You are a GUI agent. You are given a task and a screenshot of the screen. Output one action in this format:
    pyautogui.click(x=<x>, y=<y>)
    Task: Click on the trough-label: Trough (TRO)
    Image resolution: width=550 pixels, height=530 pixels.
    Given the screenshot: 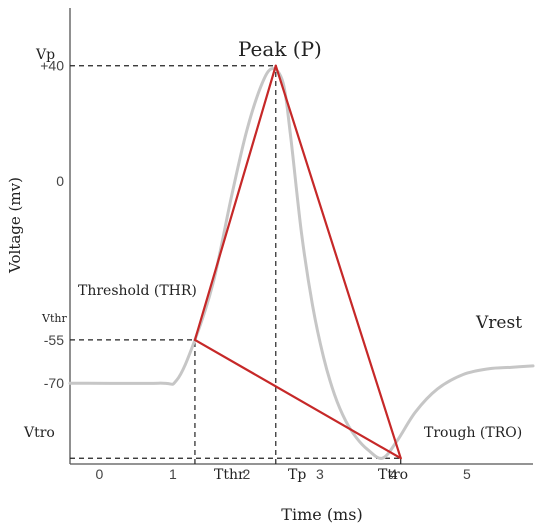 What is the action you would take?
    pyautogui.click(x=473, y=433)
    